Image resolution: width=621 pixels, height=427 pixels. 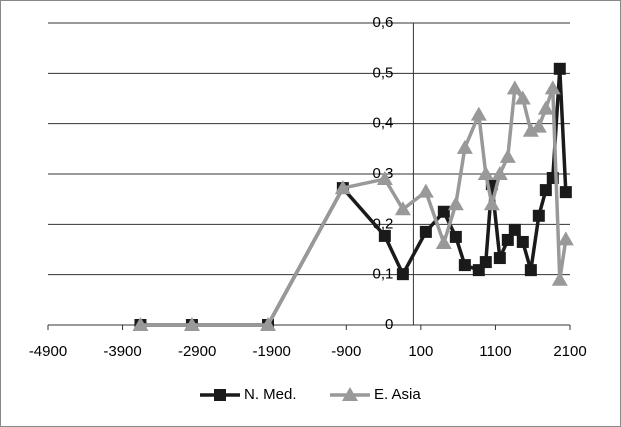 I want to click on y-tick-label: 0,4, so click(x=383, y=123).